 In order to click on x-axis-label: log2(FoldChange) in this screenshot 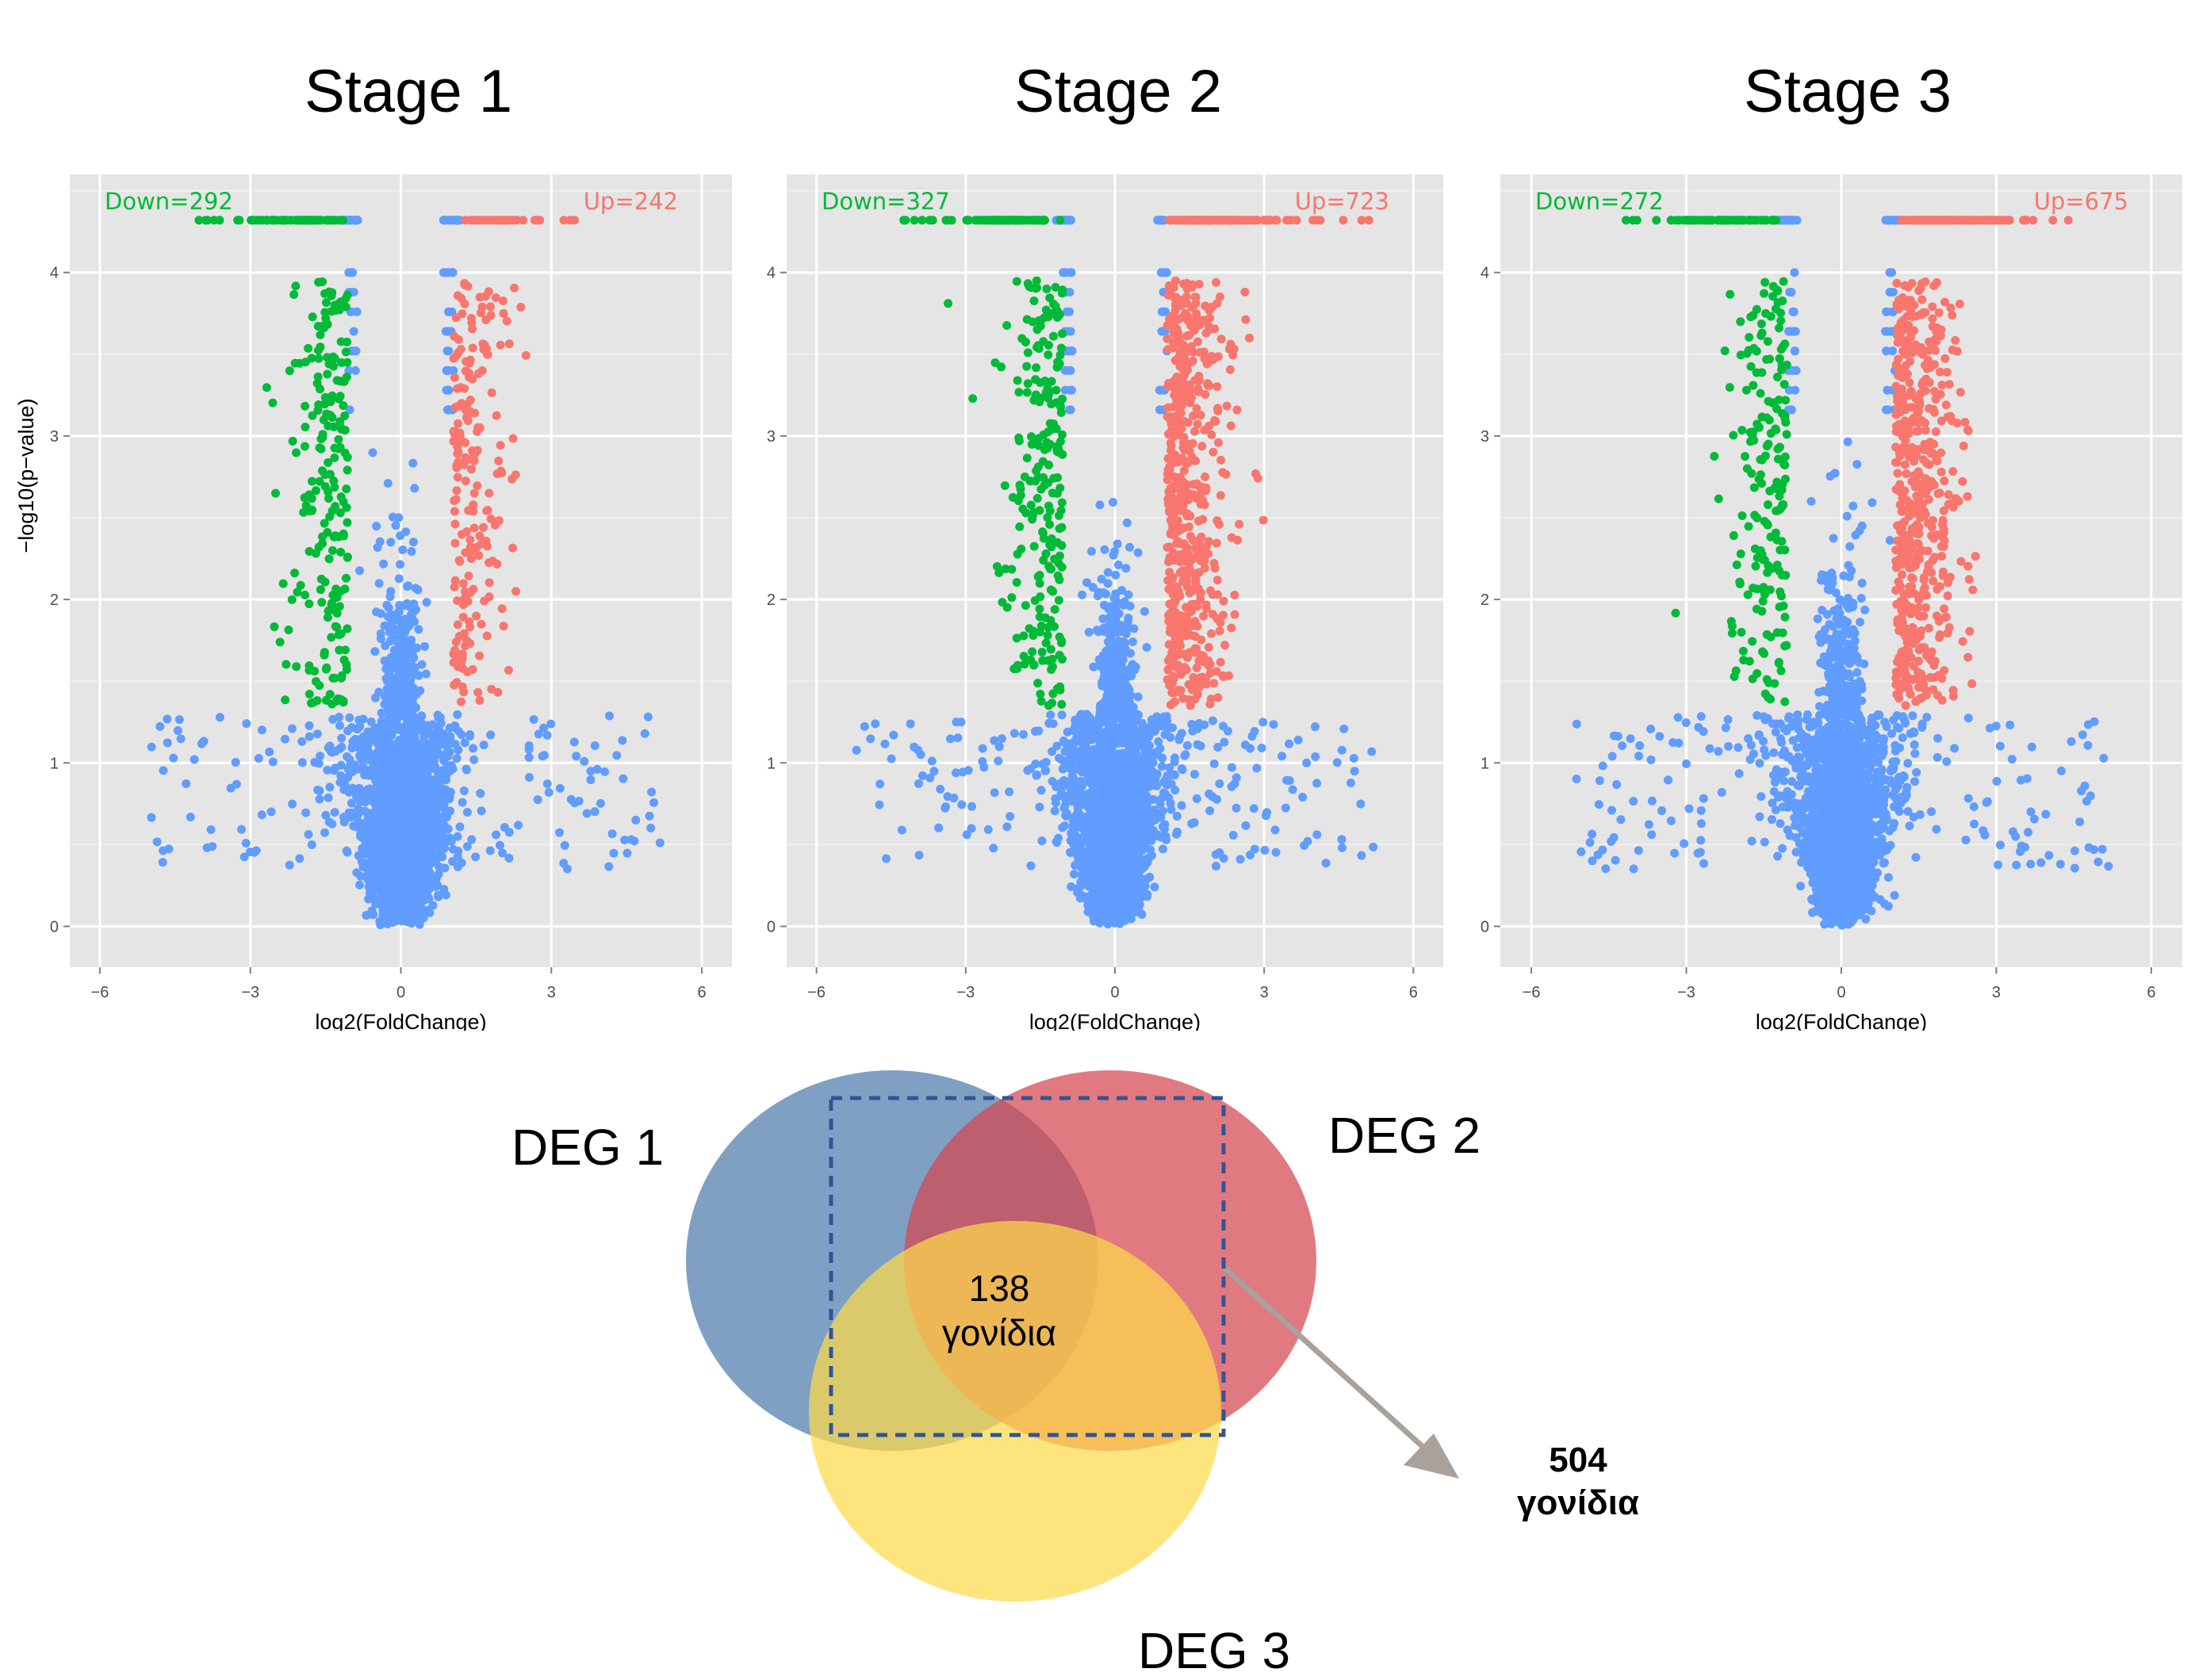, I will do `click(1115, 1020)`.